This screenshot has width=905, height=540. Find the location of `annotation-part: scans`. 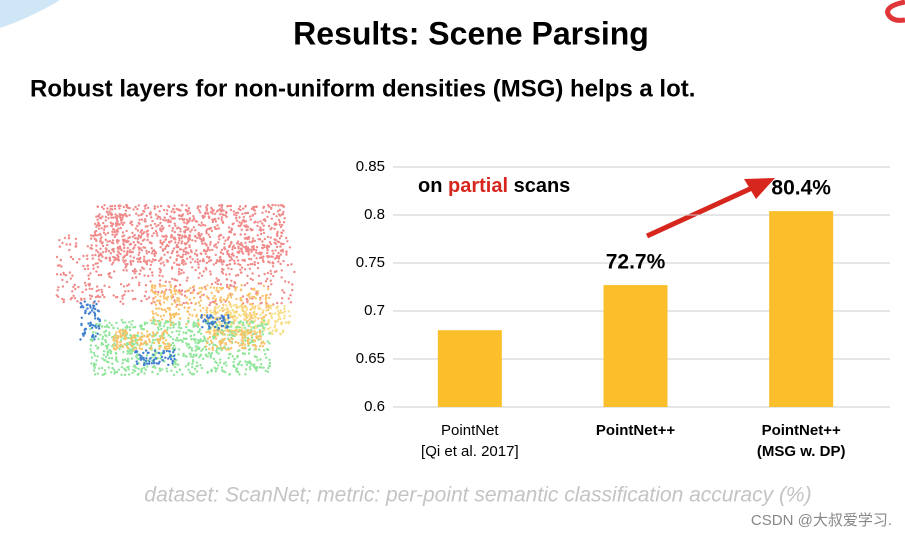

annotation-part: scans is located at coordinates (539, 186).